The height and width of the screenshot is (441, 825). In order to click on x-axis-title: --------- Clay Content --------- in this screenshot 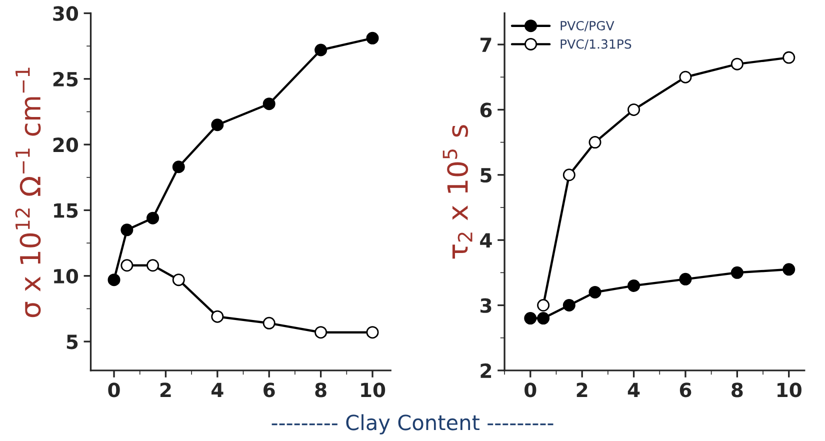, I will do `click(413, 424)`.